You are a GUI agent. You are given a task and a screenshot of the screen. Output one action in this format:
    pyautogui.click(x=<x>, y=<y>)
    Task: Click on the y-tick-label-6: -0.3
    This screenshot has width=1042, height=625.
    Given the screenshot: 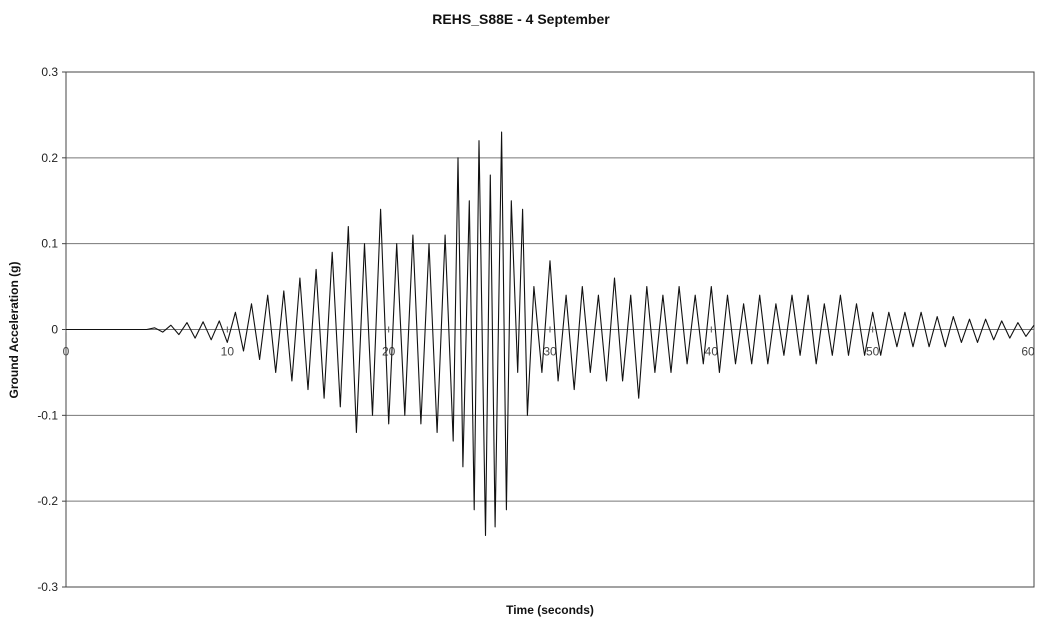 What is the action you would take?
    pyautogui.click(x=47, y=587)
    